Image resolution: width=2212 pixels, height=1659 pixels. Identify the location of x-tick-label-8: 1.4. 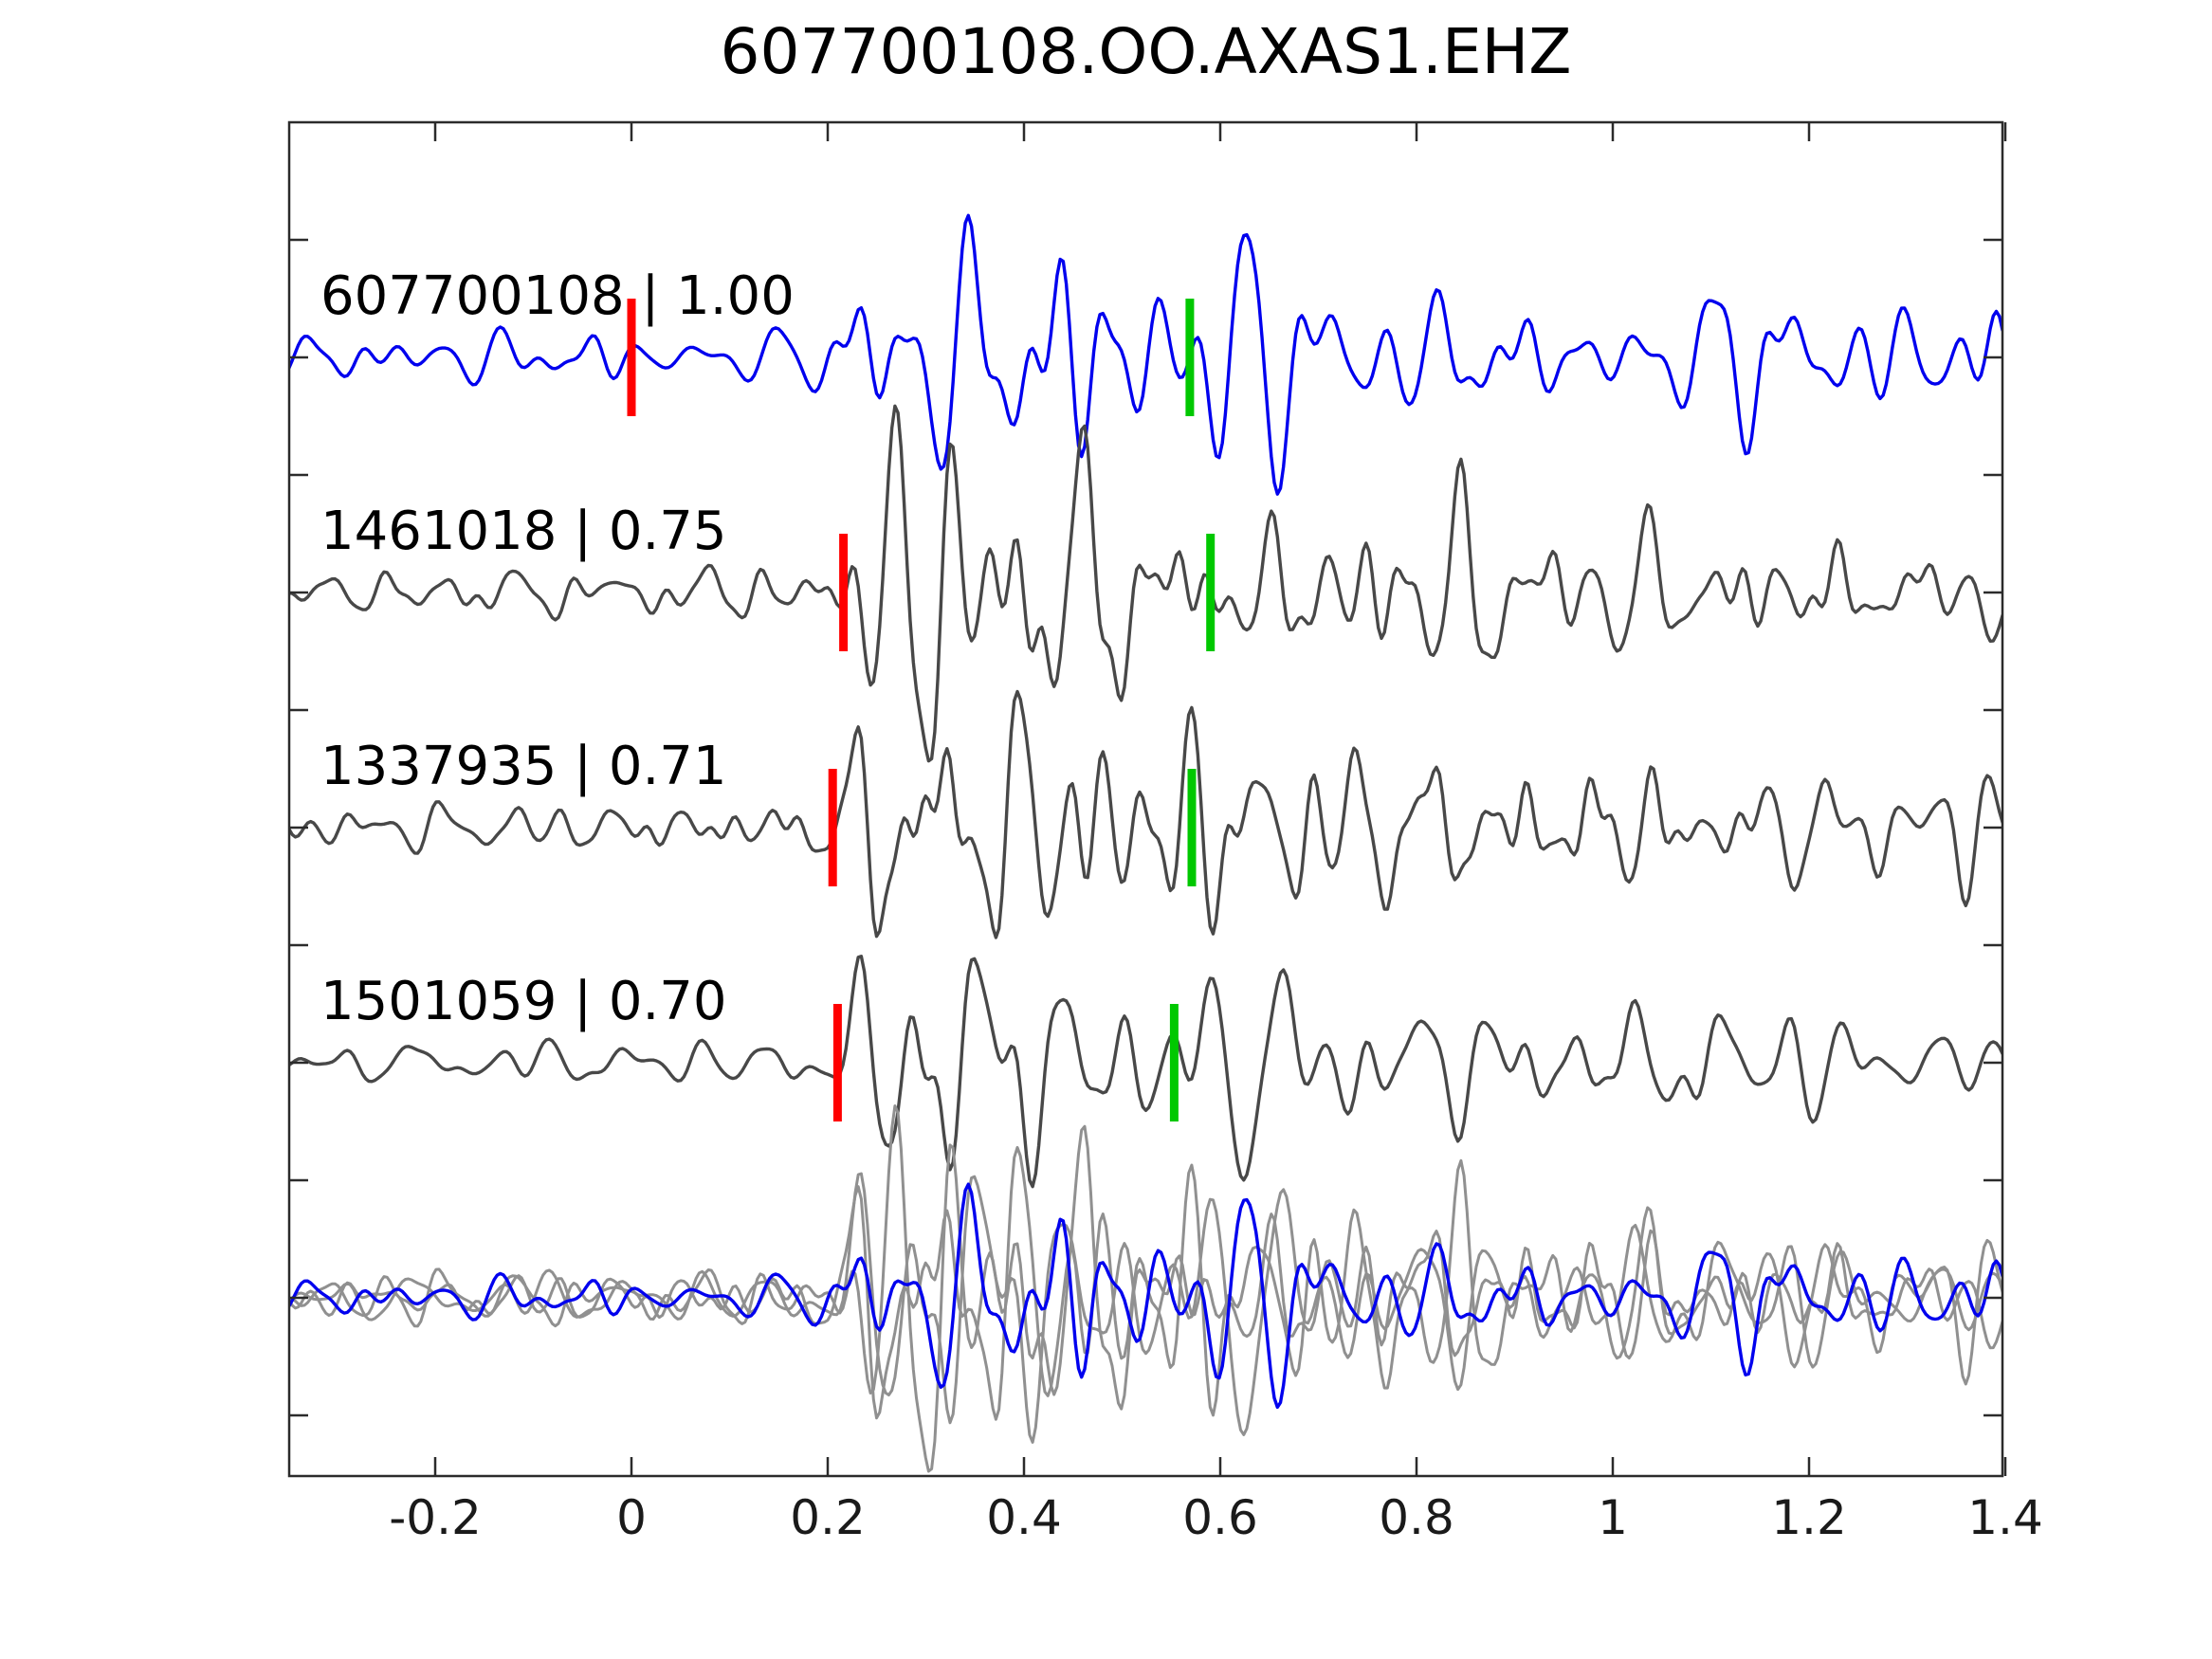
(2005, 1517).